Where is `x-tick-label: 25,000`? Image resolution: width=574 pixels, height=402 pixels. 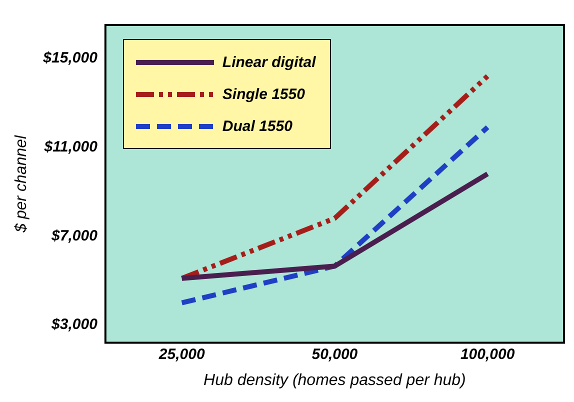 x-tick-label: 25,000 is located at coordinates (182, 354).